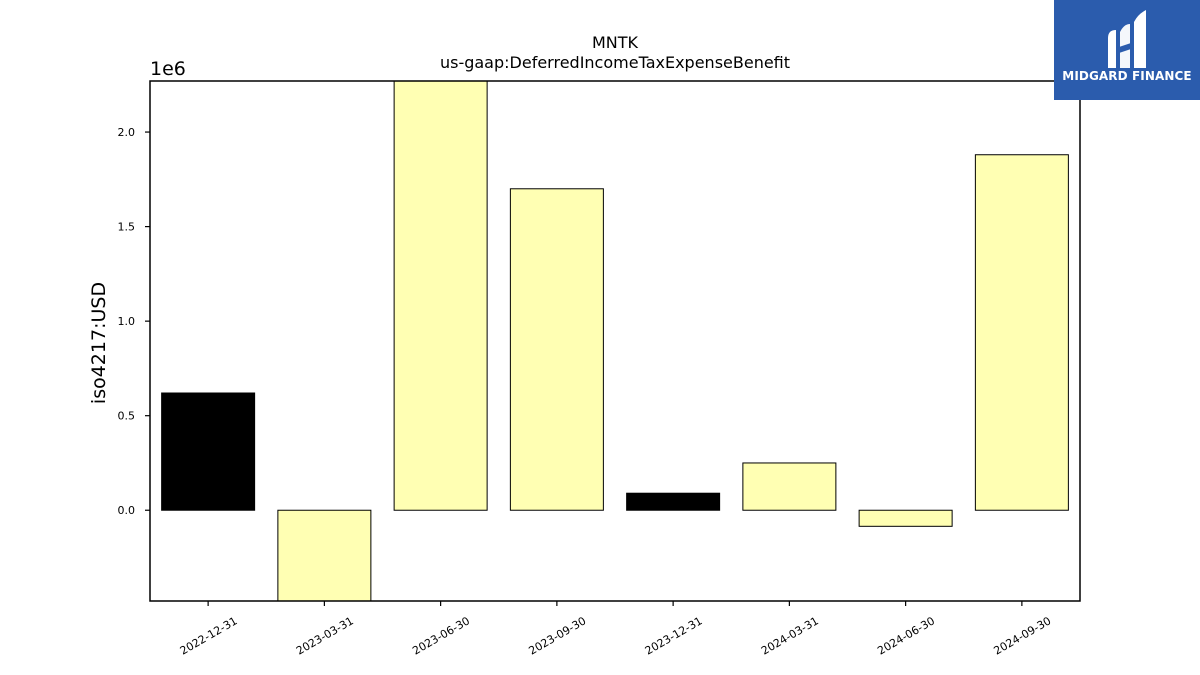 The image size is (1200, 675). What do you see at coordinates (790, 635) in the screenshot?
I see `x-tick-label: 2024-03-31` at bounding box center [790, 635].